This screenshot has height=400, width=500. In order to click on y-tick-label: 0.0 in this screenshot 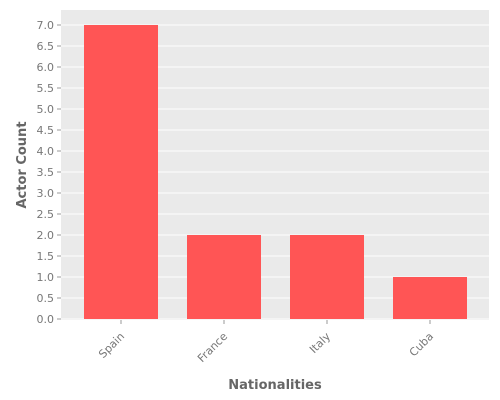, I will do `click(46, 319)`.